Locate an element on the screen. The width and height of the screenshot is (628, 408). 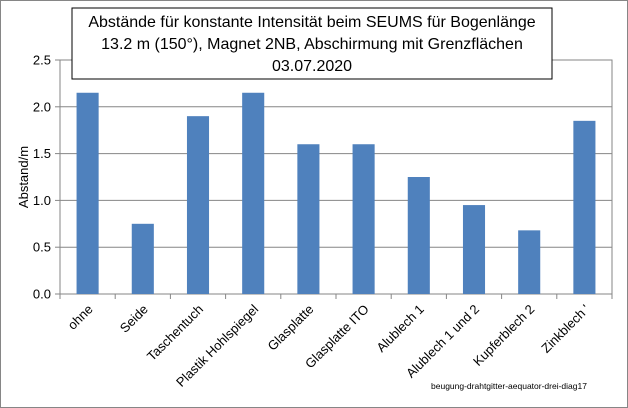
y-tick-label: 2.0 is located at coordinates (42, 106).